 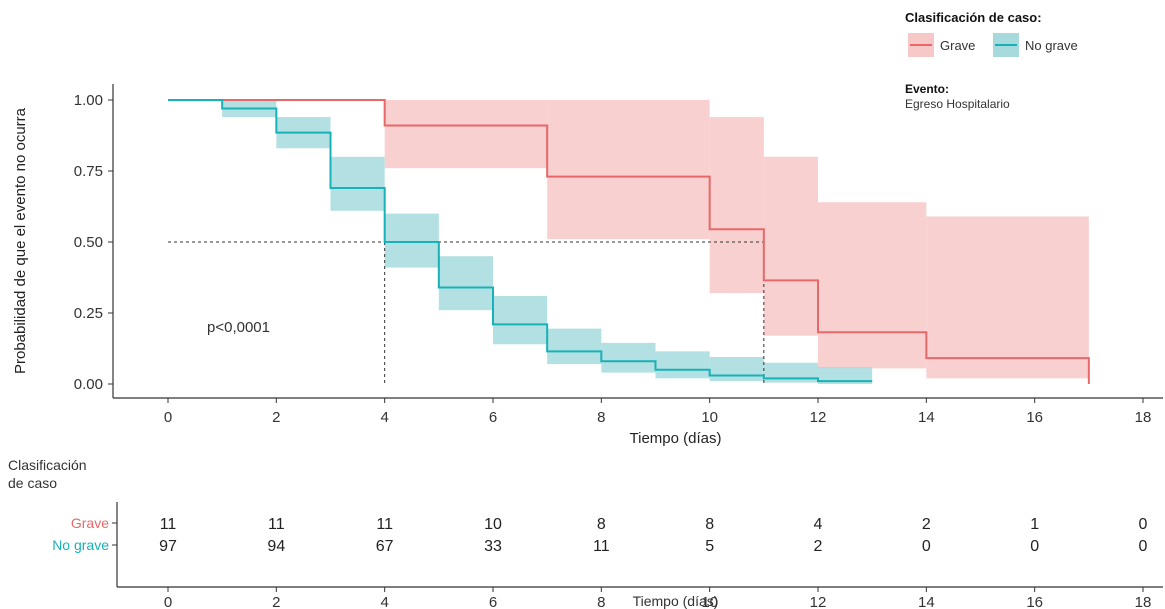 I want to click on x-tick-label: 6, so click(x=493, y=417).